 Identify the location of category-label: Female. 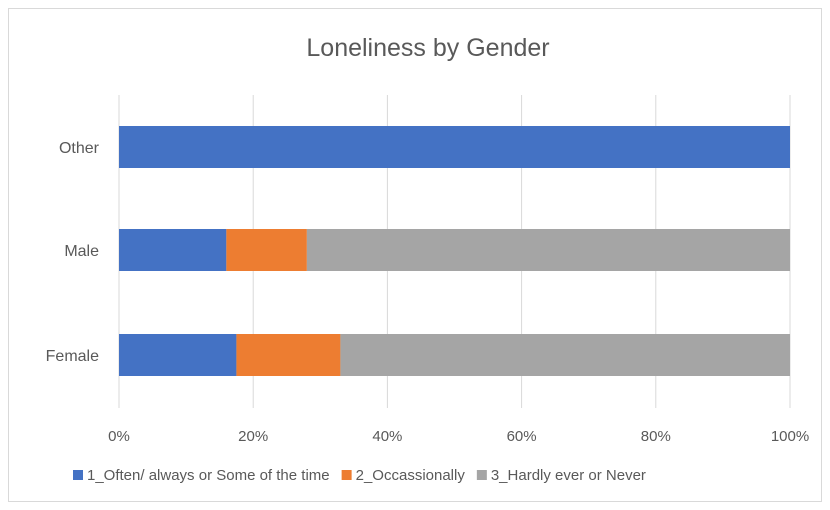
(72, 356).